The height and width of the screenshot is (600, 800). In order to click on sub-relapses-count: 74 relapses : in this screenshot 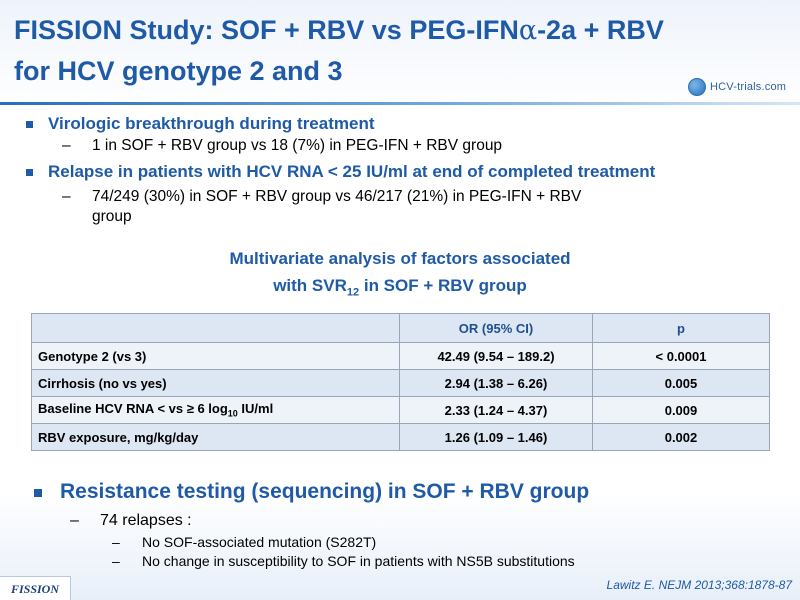, I will do `click(146, 520)`.